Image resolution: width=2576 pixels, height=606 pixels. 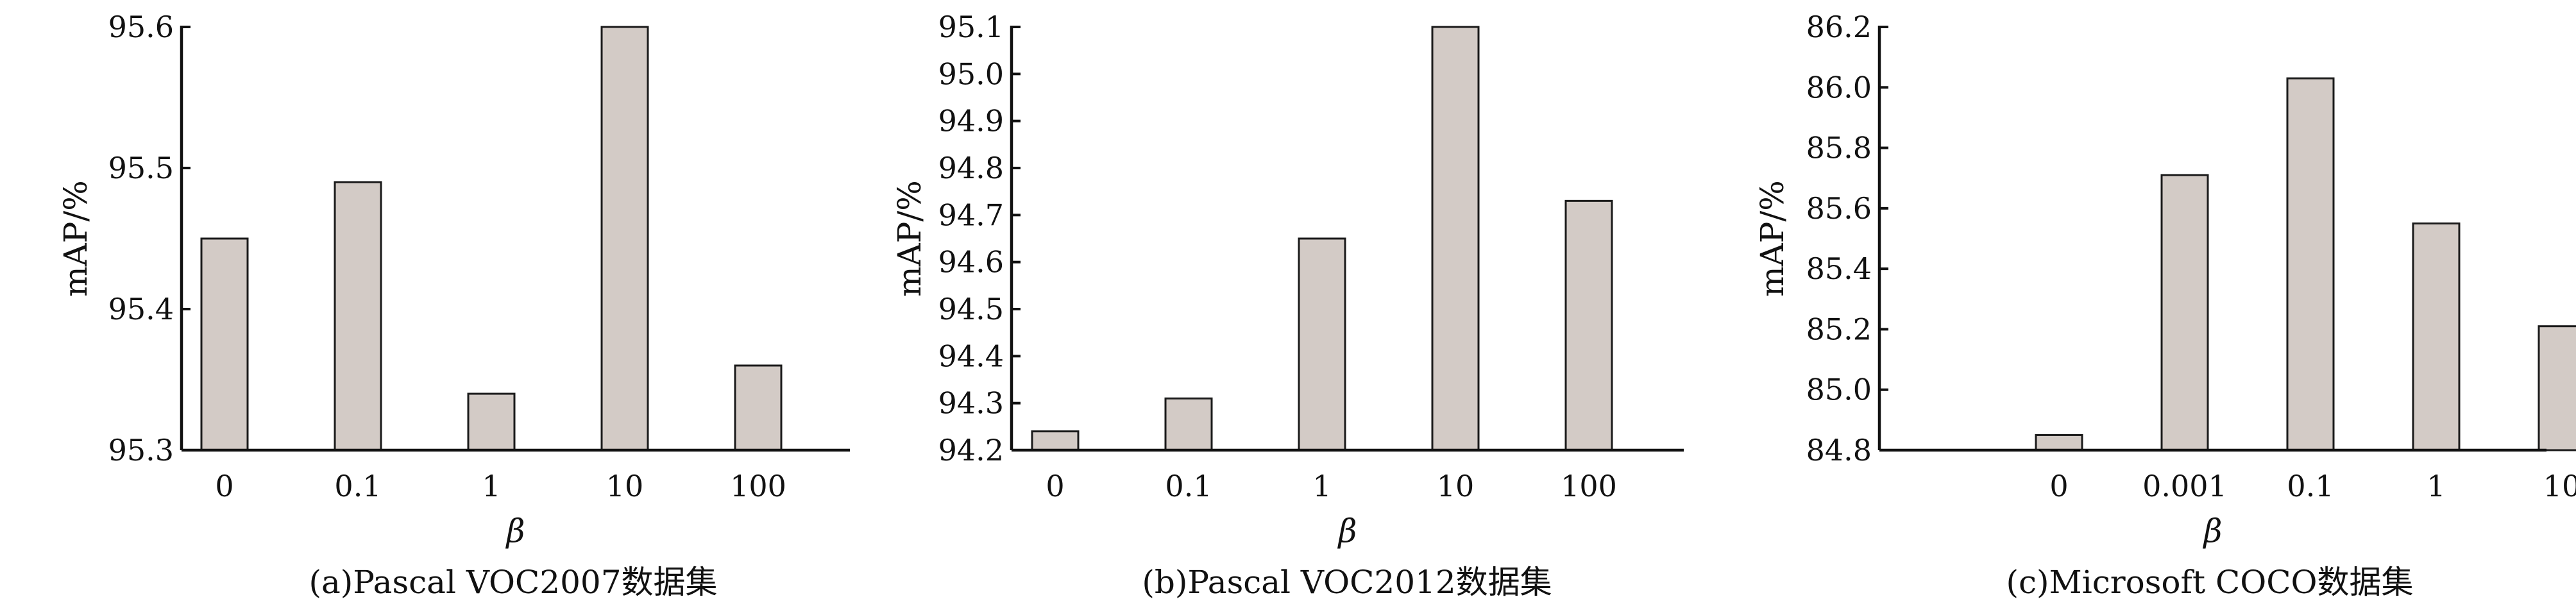 I want to click on x-tick-label: 0.001, so click(x=2184, y=486).